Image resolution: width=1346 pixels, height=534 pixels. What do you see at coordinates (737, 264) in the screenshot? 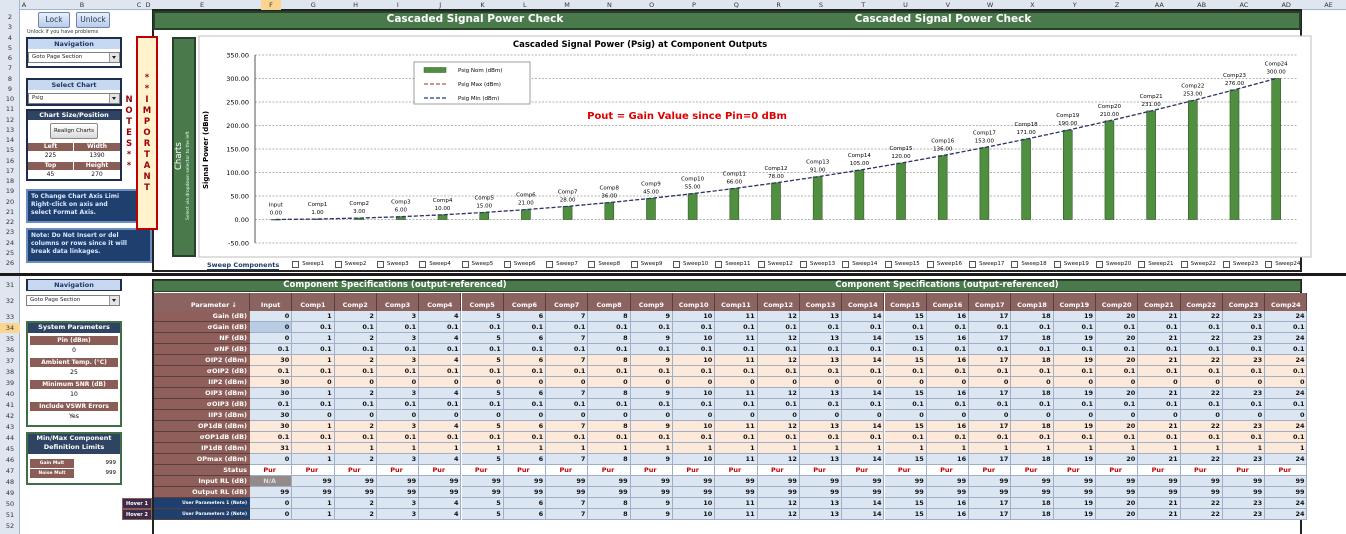
I see `checkbox-label: Sweep11` at bounding box center [737, 264].